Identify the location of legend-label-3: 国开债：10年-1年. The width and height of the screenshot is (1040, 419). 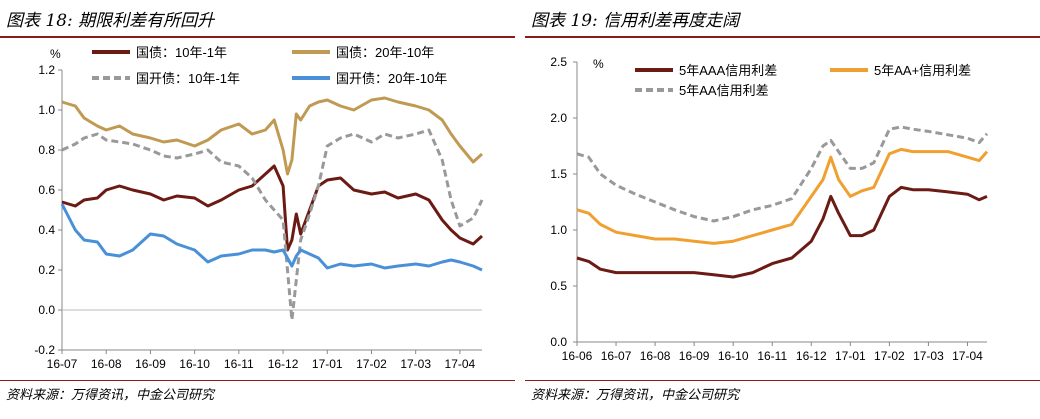
(188, 78).